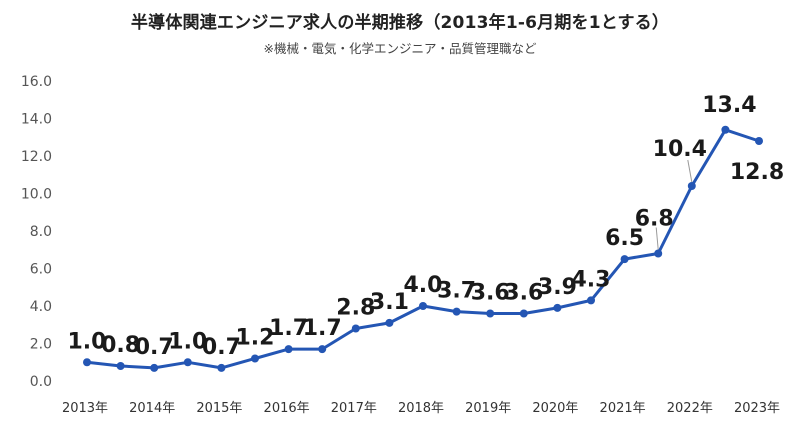  I want to click on x-tick-label: 2016年, so click(287, 408).